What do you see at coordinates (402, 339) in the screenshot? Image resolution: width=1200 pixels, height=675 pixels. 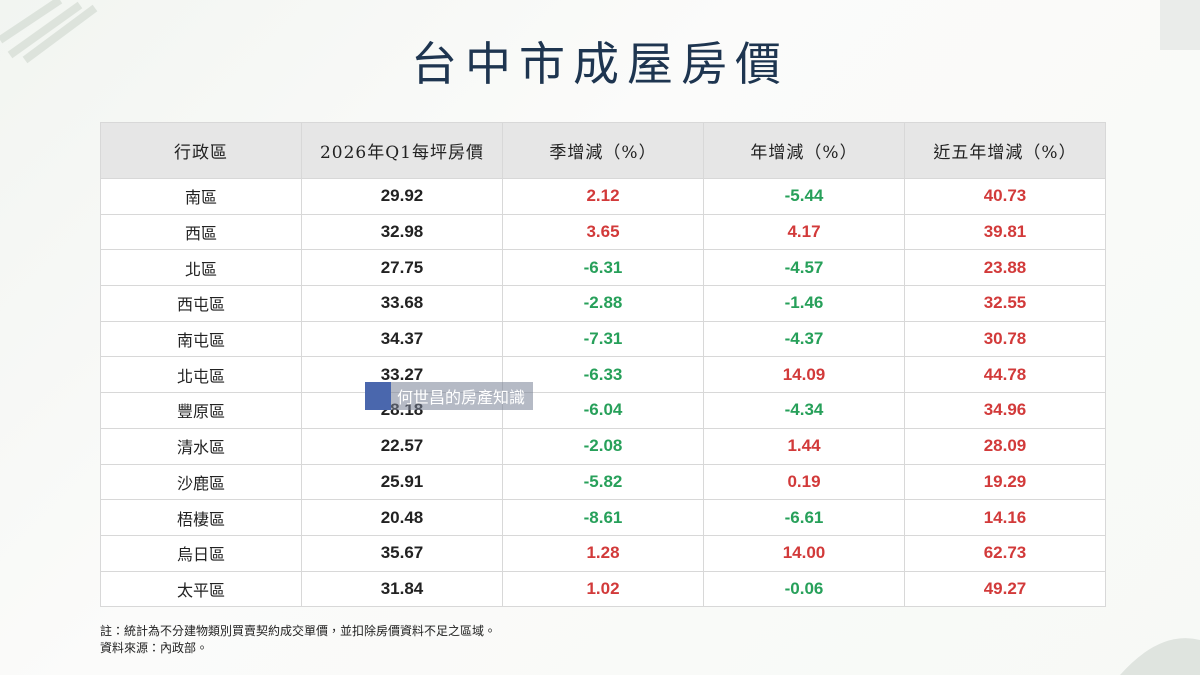 I see `value-cell: 34.37` at bounding box center [402, 339].